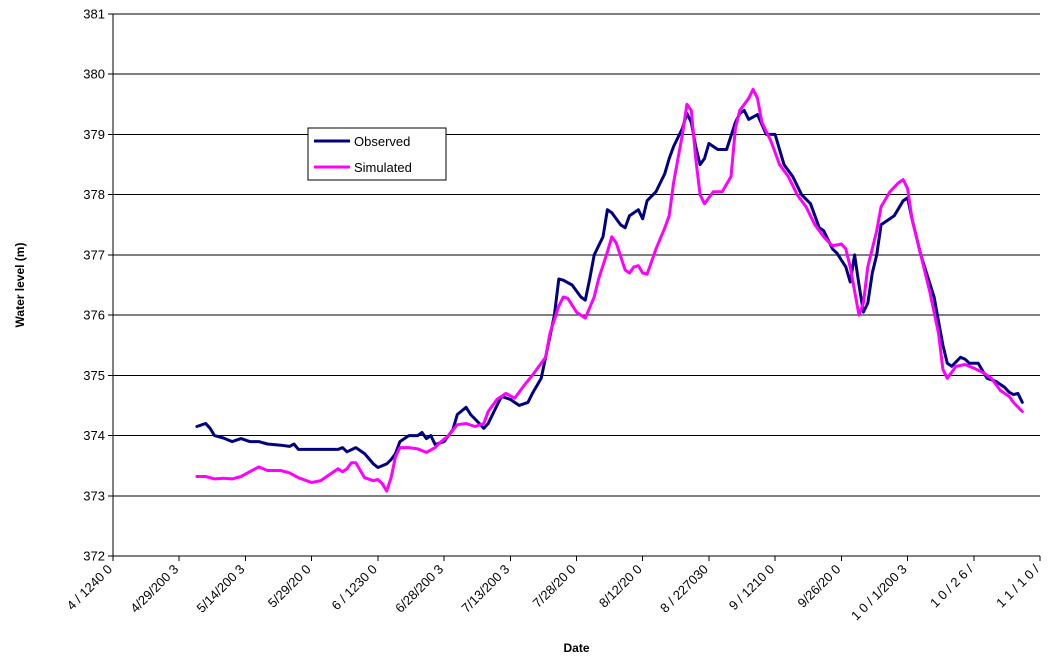 The width and height of the screenshot is (1049, 660). I want to click on legend-label-simulated: Simulated, so click(383, 167).